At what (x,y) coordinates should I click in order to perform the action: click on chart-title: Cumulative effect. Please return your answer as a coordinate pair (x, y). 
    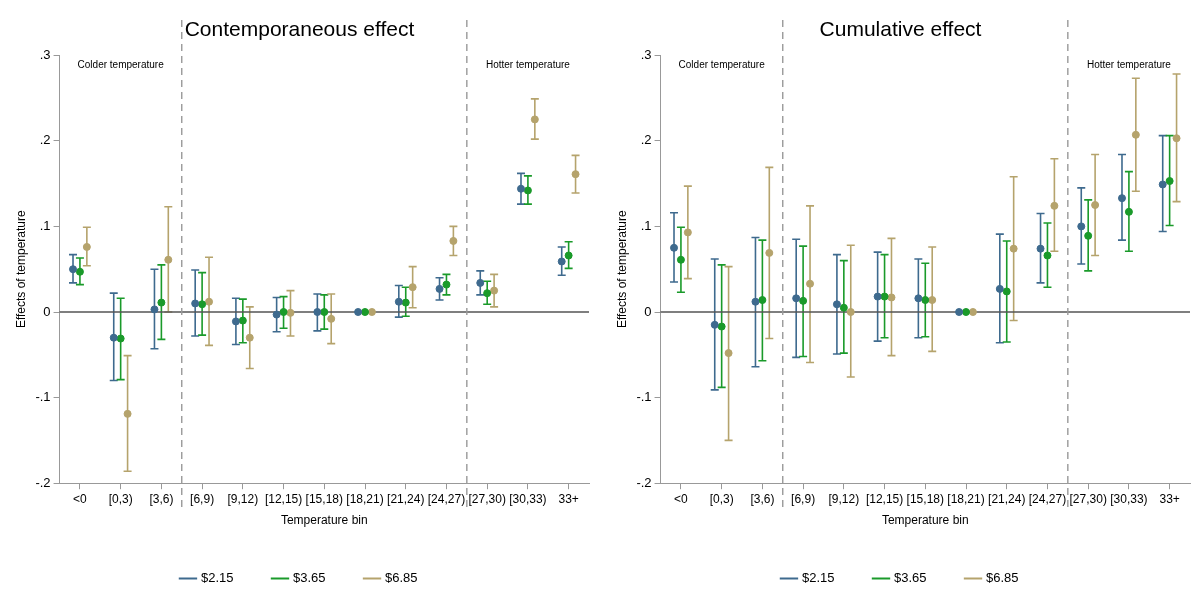
    Looking at the image, I should click on (900, 29).